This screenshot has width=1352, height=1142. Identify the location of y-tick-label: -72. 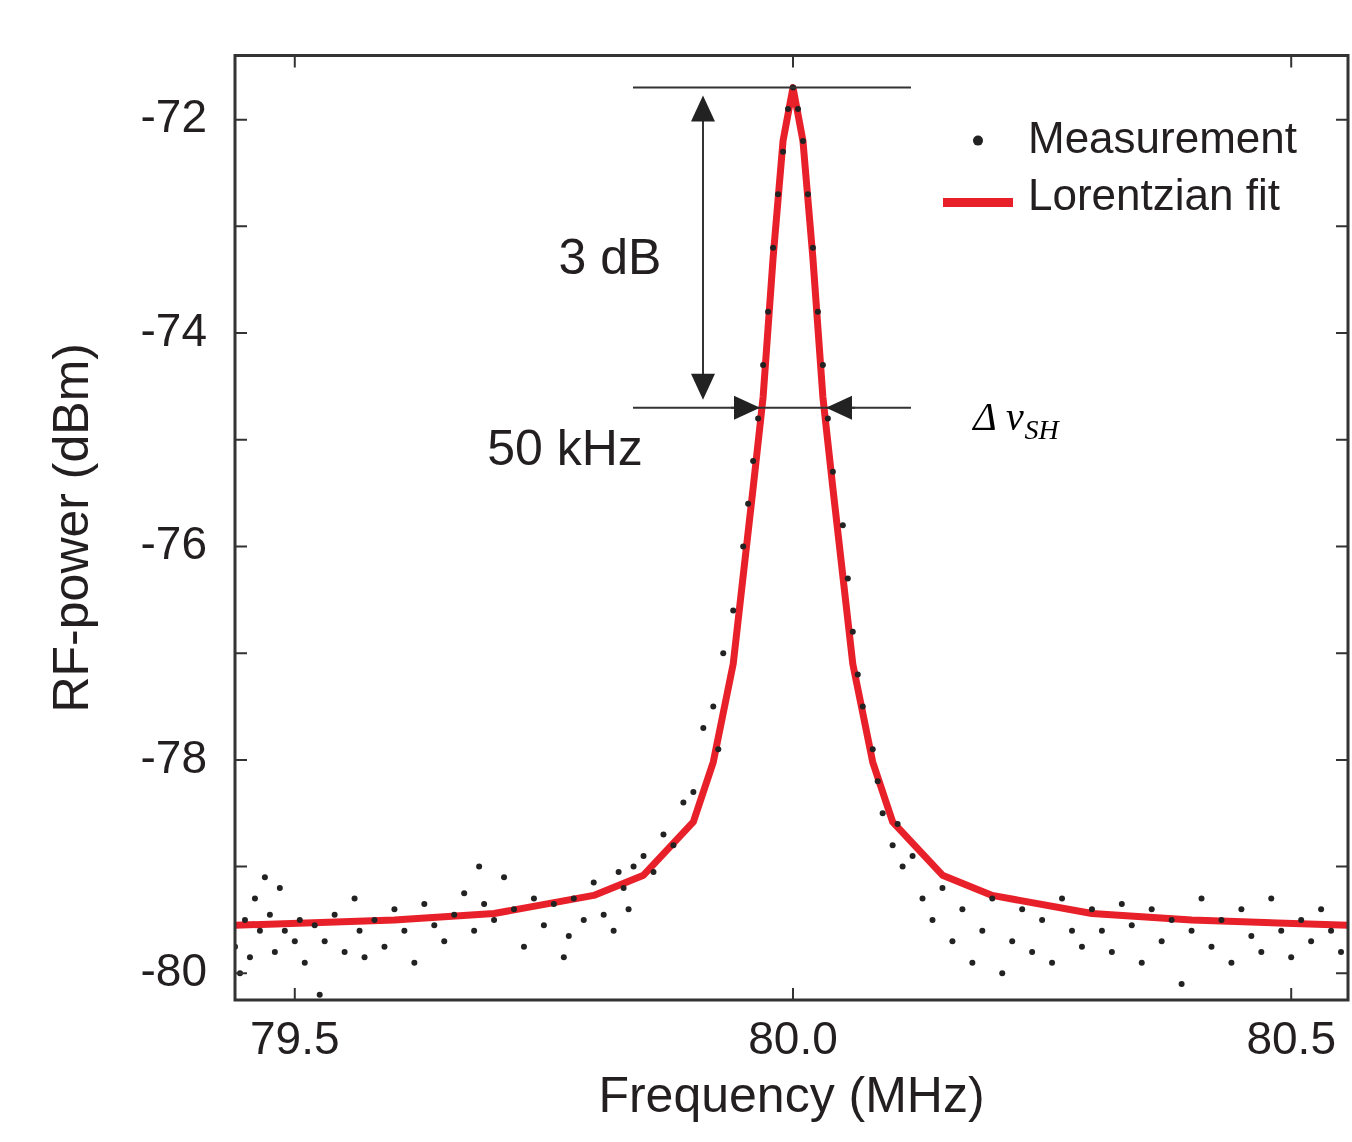
(173, 116).